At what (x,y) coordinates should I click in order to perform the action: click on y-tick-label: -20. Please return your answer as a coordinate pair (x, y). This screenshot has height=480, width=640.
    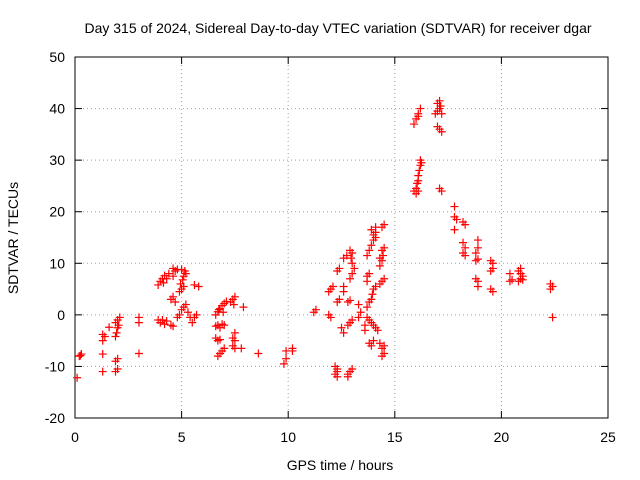
    Looking at the image, I should click on (55, 418).